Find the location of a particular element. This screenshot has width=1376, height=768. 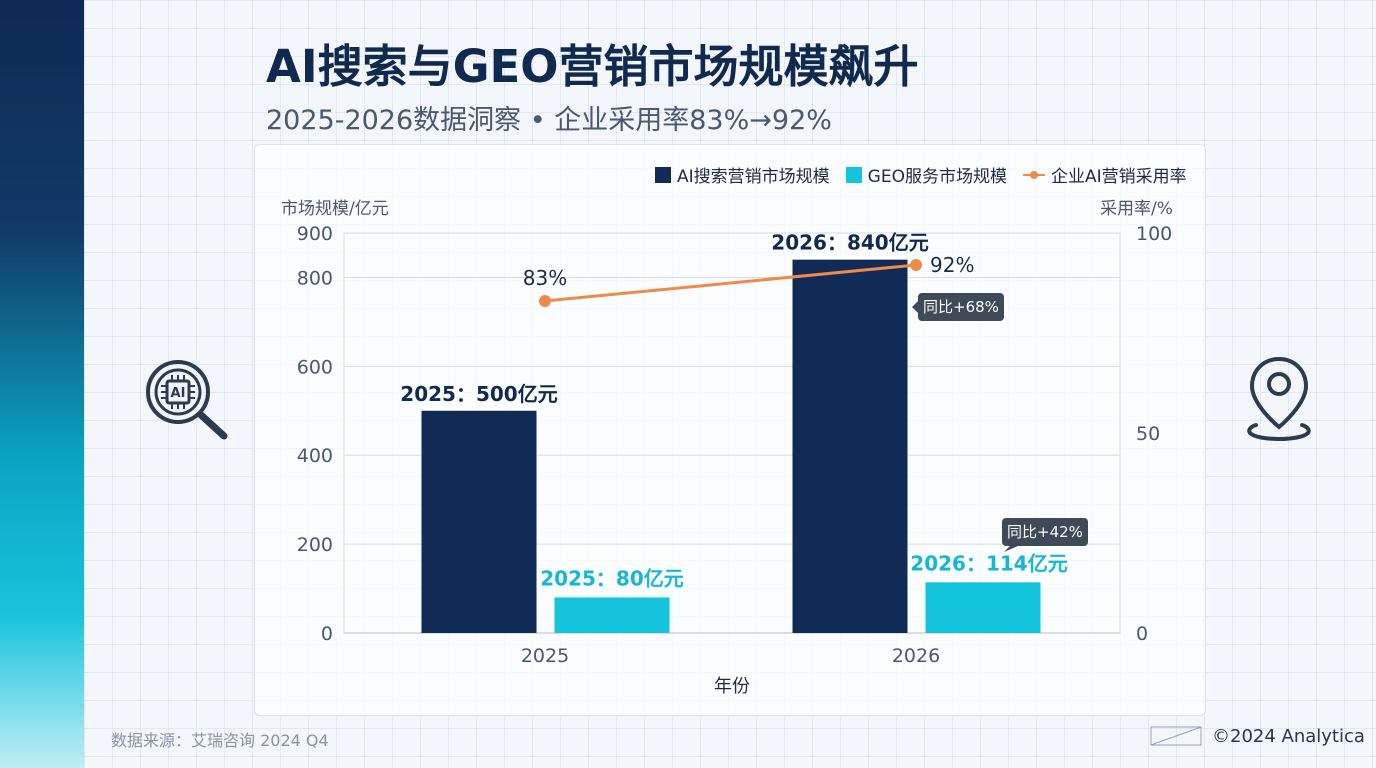

y-tick-label: 0 is located at coordinates (327, 634).